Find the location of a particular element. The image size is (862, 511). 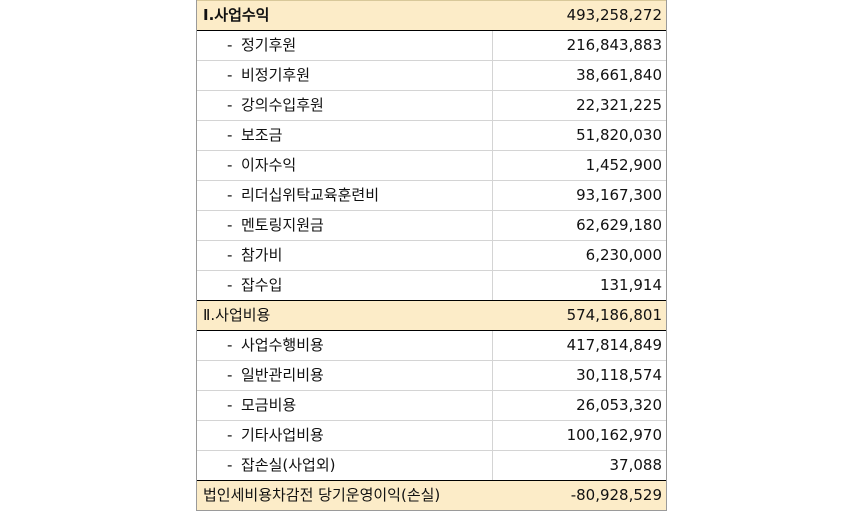

table-row: - 참가비 6,230,000 is located at coordinates (431, 256).